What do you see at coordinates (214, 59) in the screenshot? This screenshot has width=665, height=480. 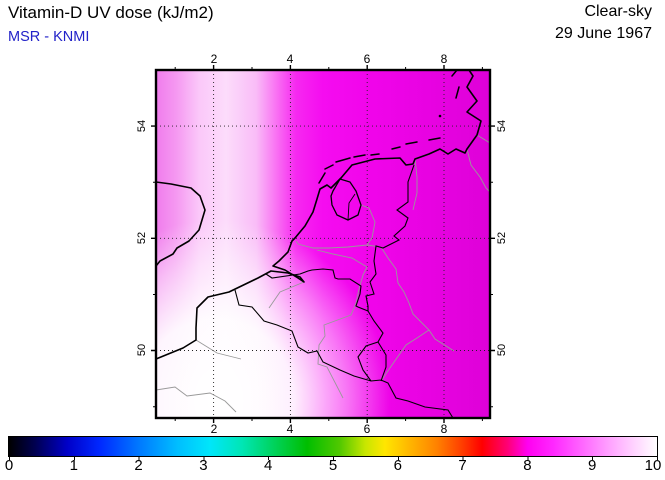 I see `lon-label-top-2: 2` at bounding box center [214, 59].